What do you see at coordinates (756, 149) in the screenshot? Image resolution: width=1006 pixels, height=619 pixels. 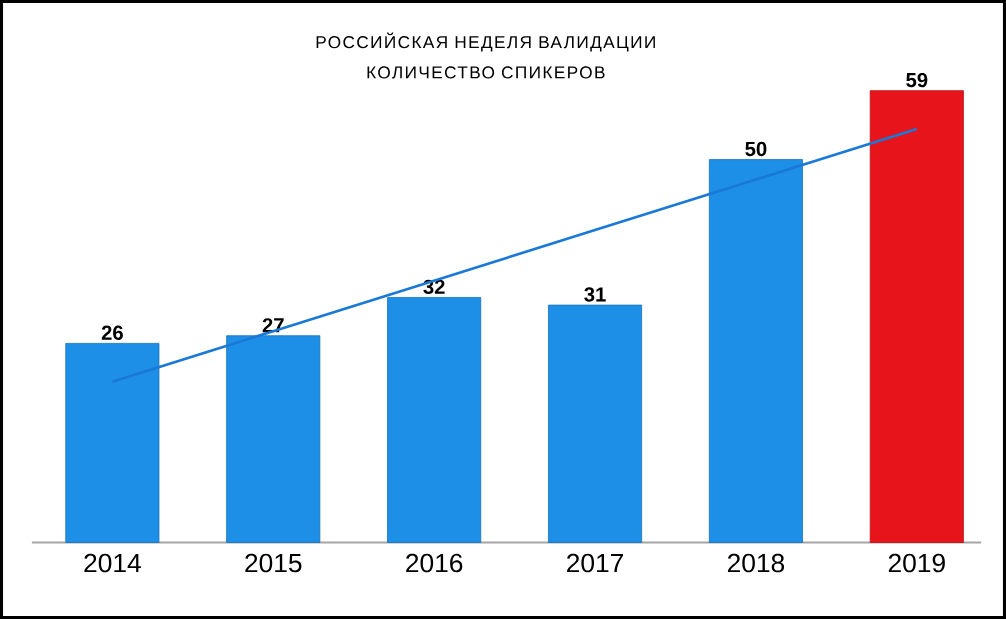 I see `data-label: 50` at bounding box center [756, 149].